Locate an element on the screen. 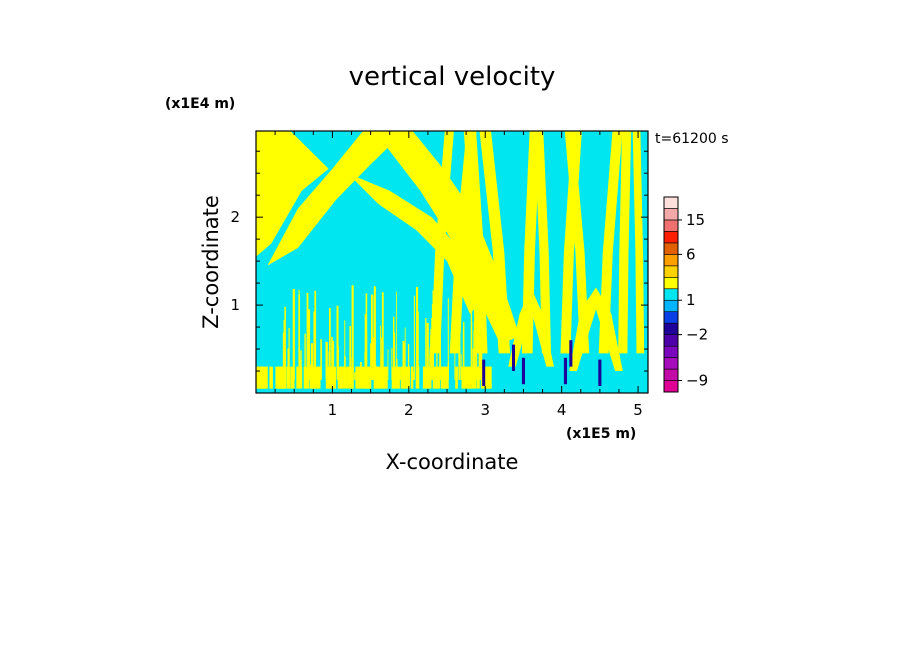  x-tick-label: 2 is located at coordinates (409, 410).